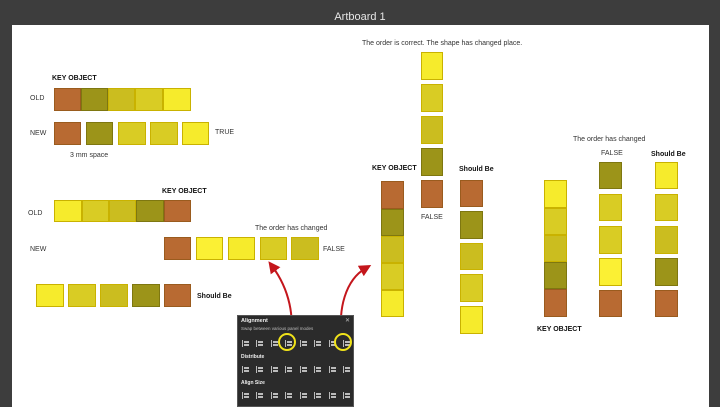 The height and width of the screenshot is (407, 720). Describe the element at coordinates (99, 133) in the screenshot. I see `new-row-1-swatch-olive` at that location.